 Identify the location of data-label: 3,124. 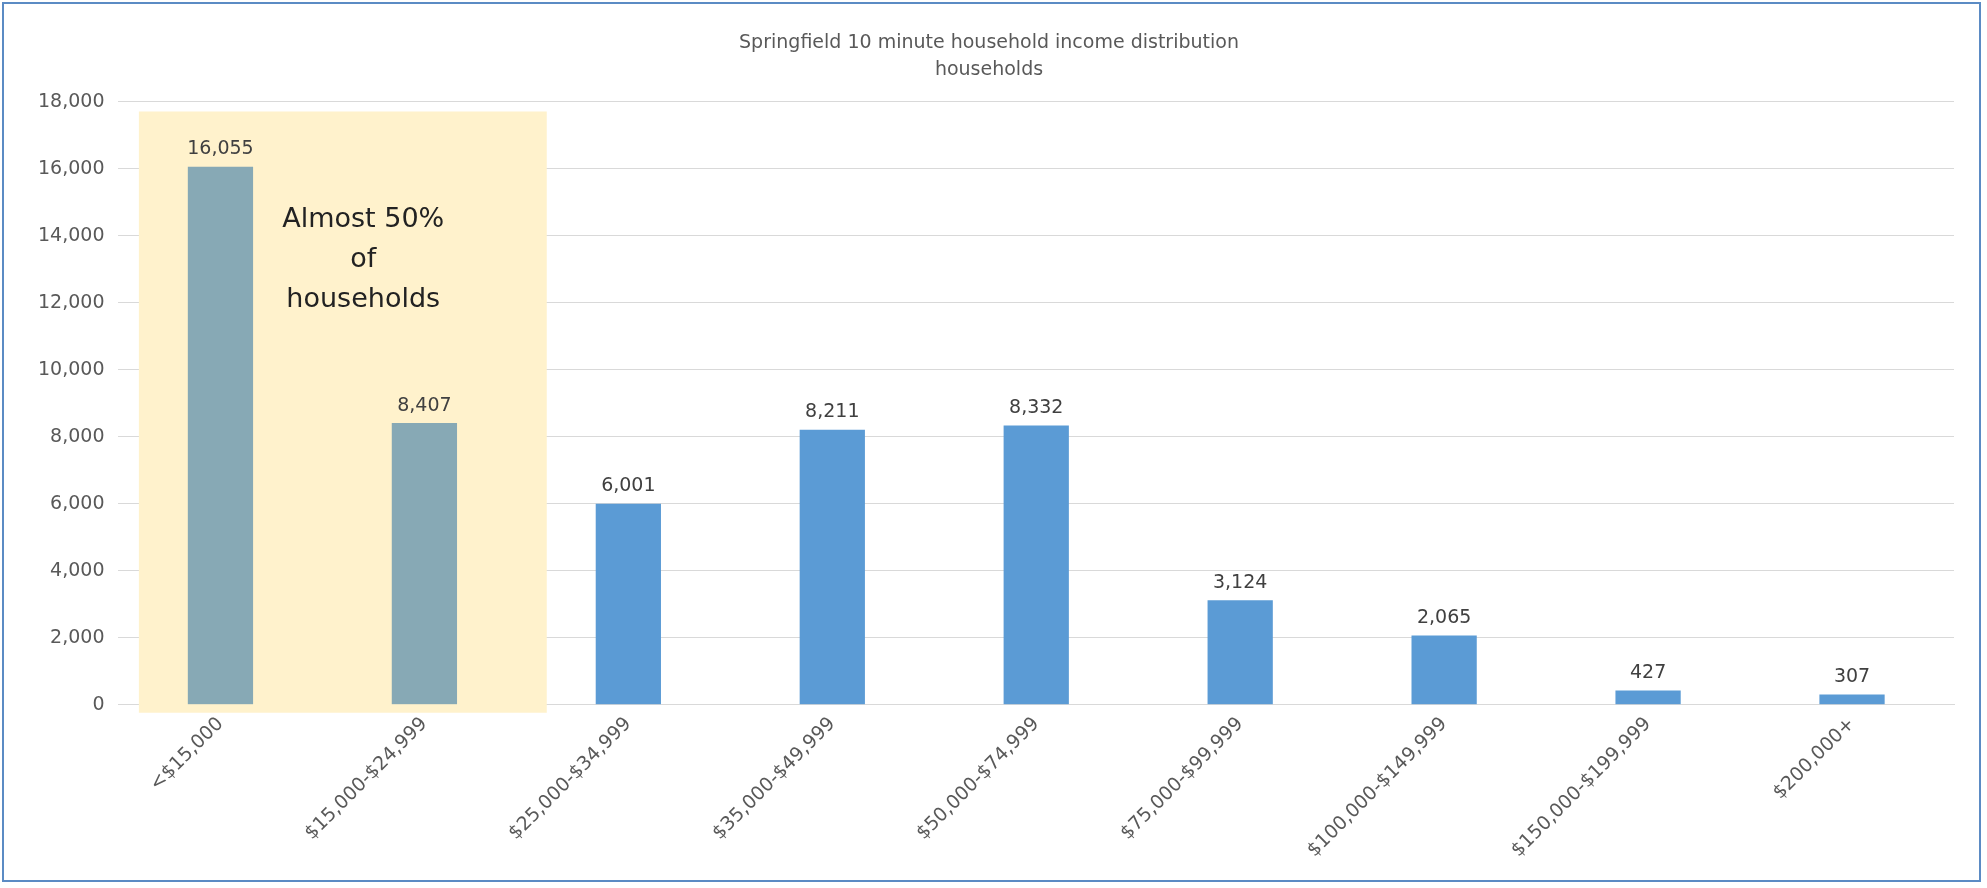
(1240, 580).